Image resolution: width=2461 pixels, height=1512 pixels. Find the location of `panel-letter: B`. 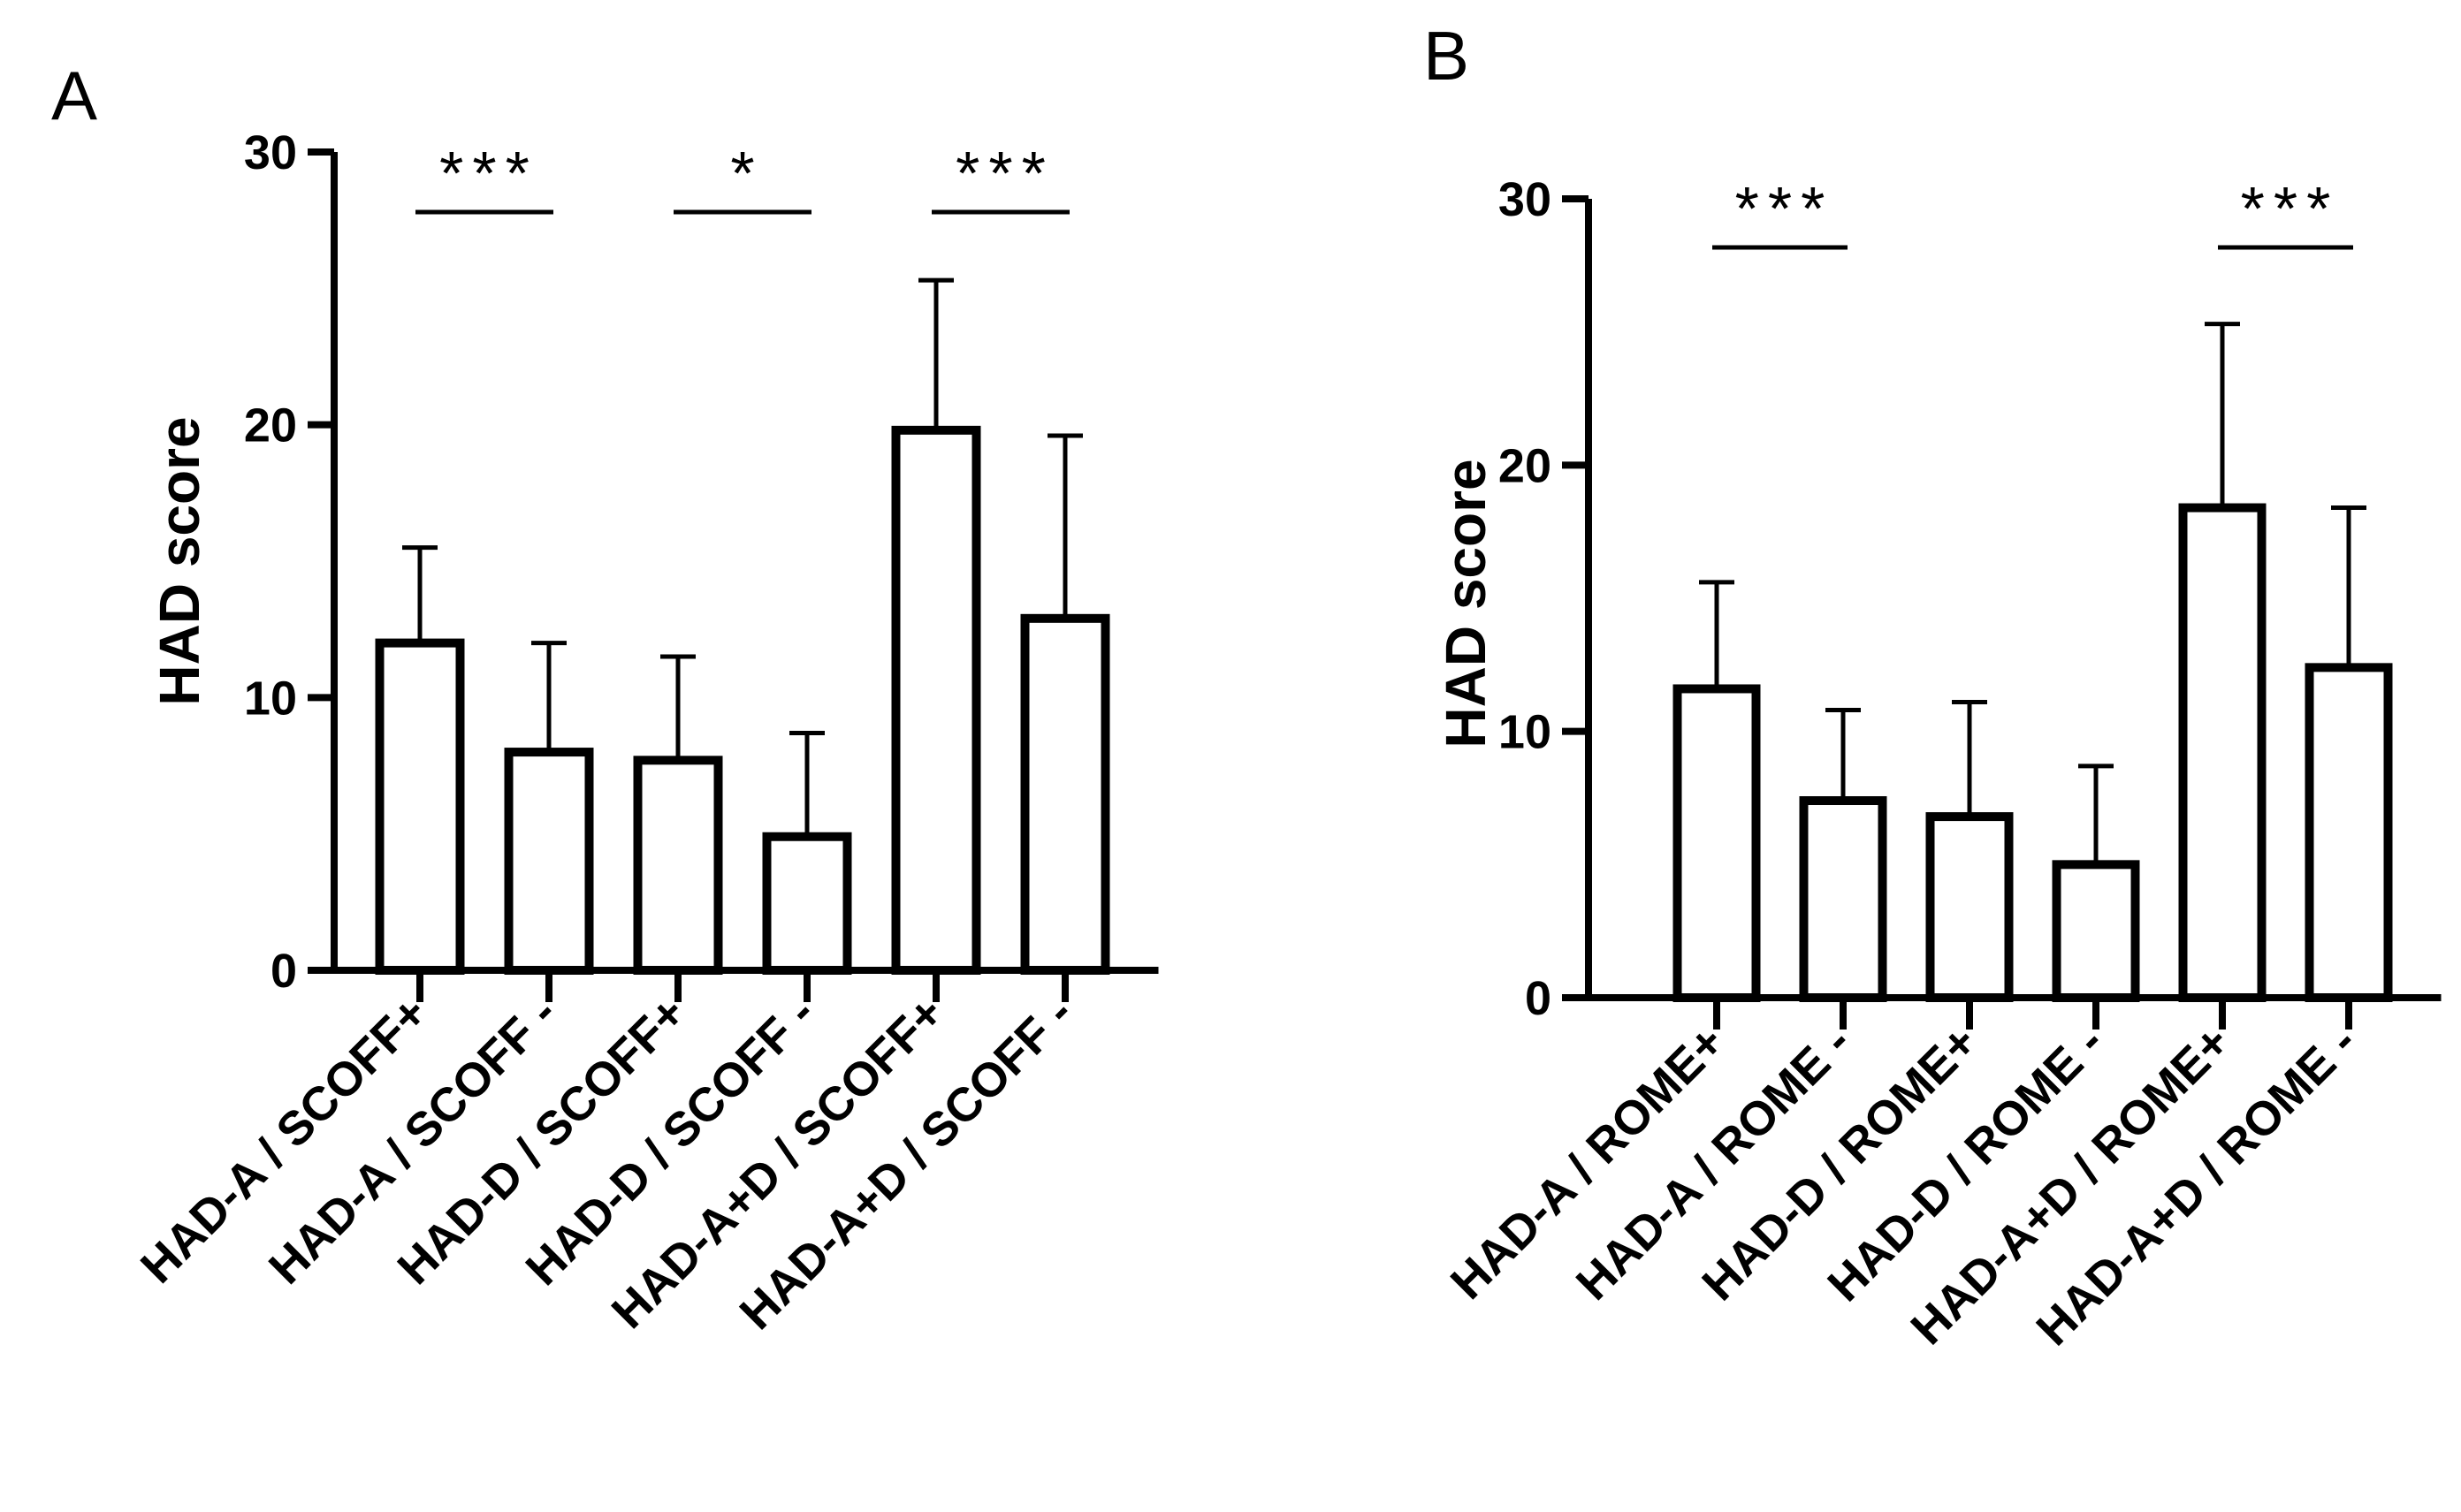

panel-letter: B is located at coordinates (1446, 56).